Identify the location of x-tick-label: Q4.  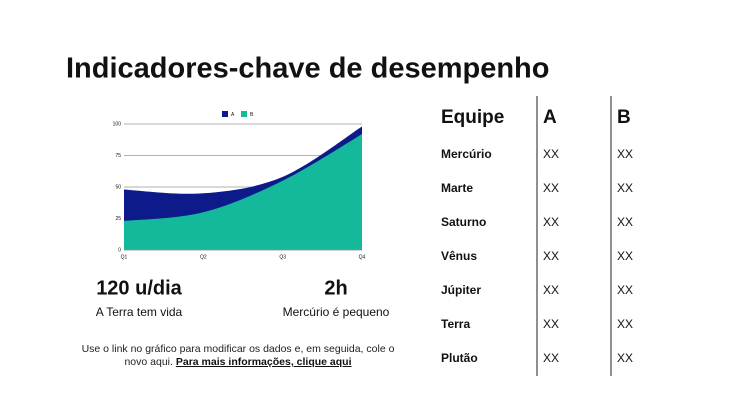
(362, 257).